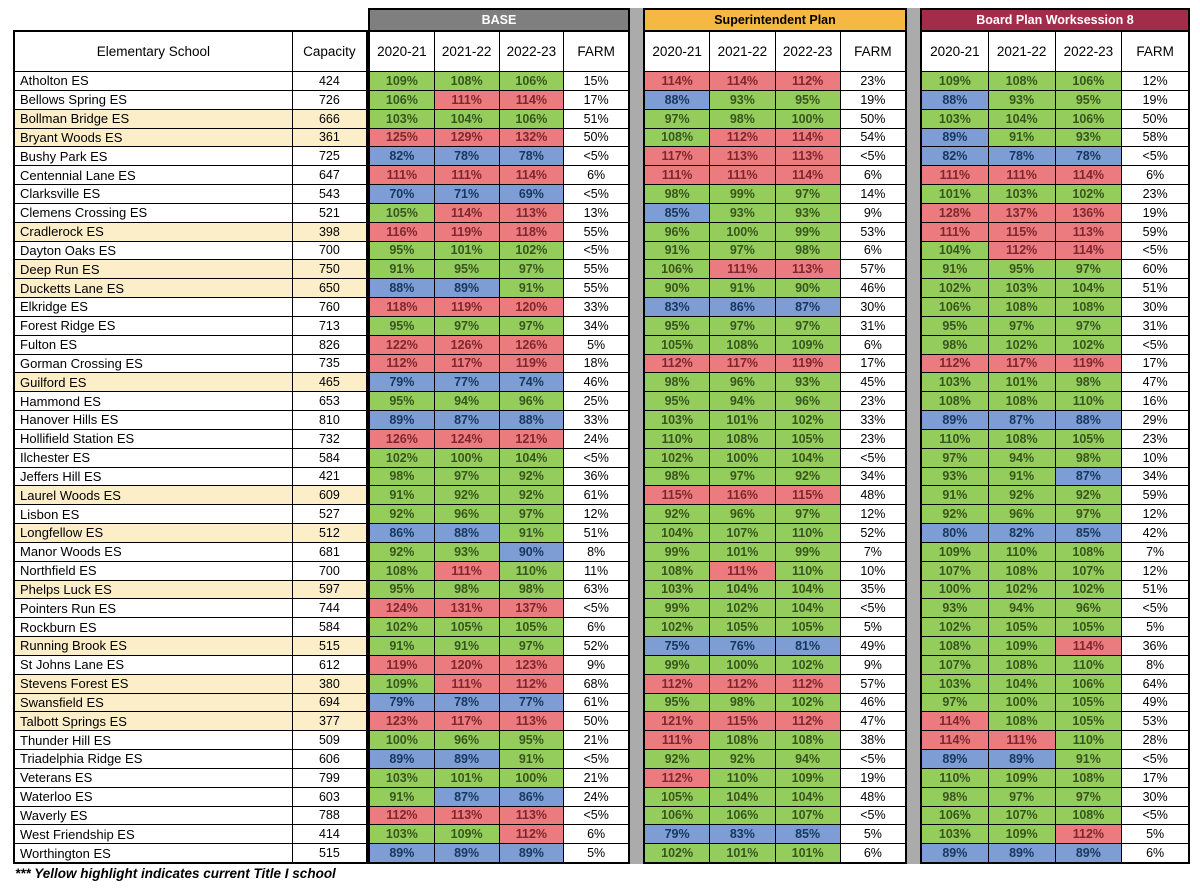  I want to click on sup-farm-cell: 9%, so click(872, 664).